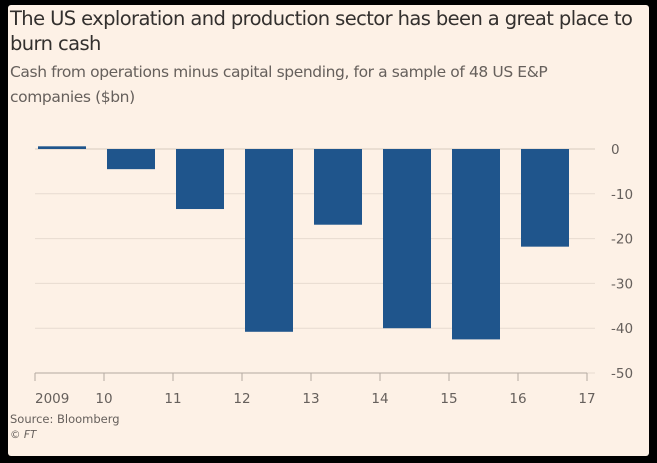 Image resolution: width=657 pixels, height=463 pixels. Describe the element at coordinates (172, 399) in the screenshot. I see `x-tick-label: 11` at that location.